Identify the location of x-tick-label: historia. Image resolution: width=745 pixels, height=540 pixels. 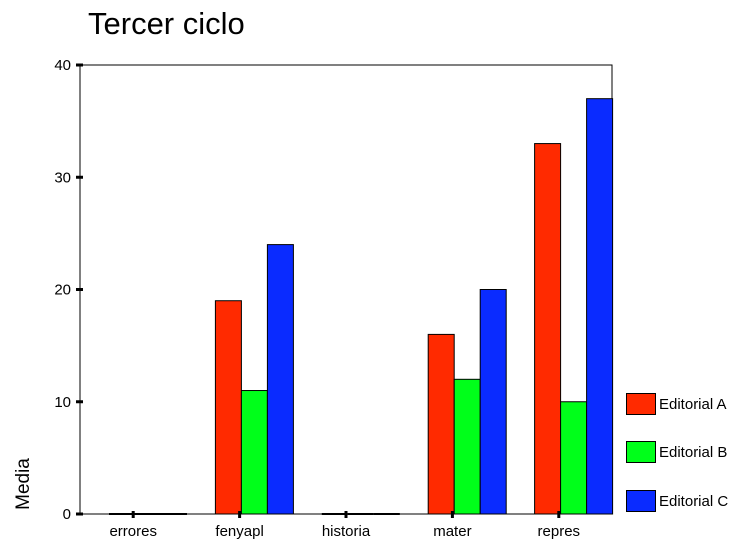
(346, 531).